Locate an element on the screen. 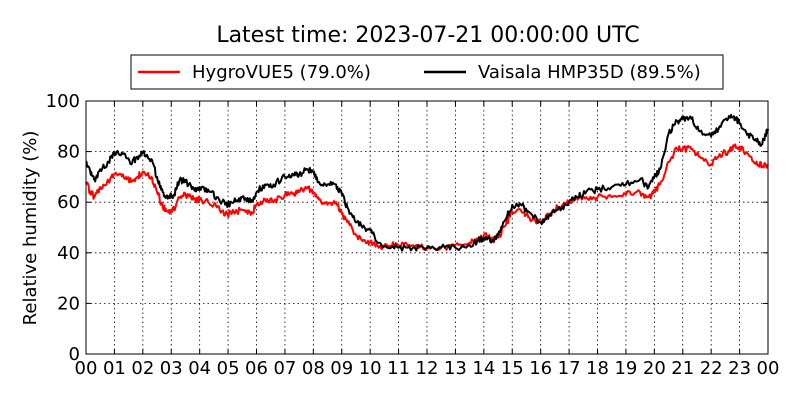  y-tick-label: 20 is located at coordinates (68, 303).